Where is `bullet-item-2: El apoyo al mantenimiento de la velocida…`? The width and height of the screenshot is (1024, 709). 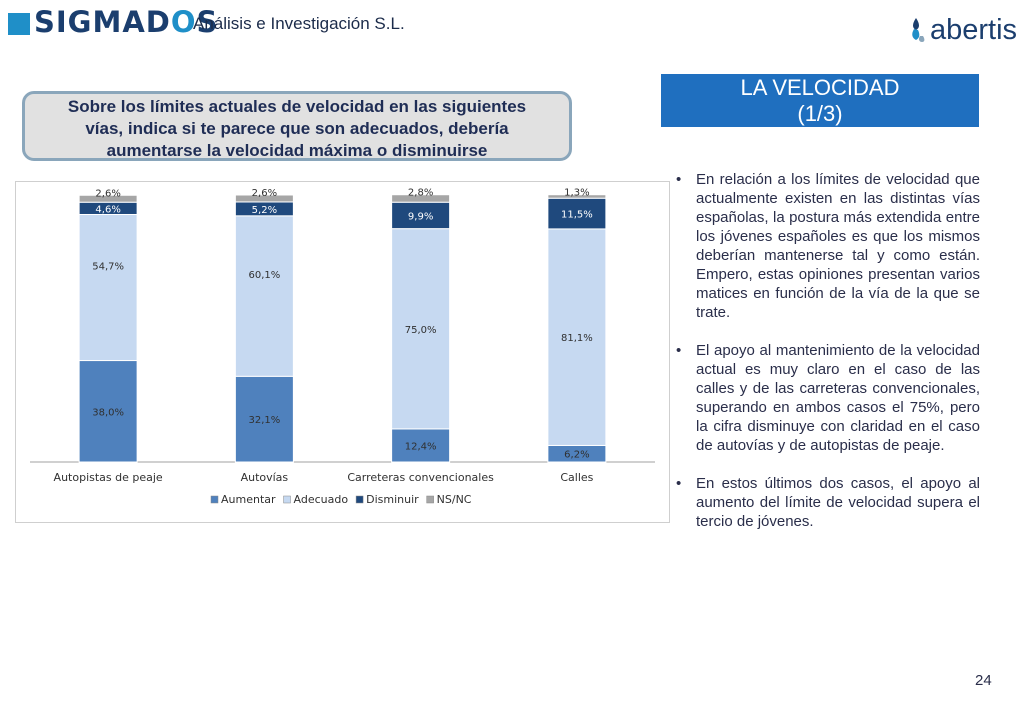
bullet-item-2: El apoyo al mantenimiento de la velocida… is located at coordinates (828, 398).